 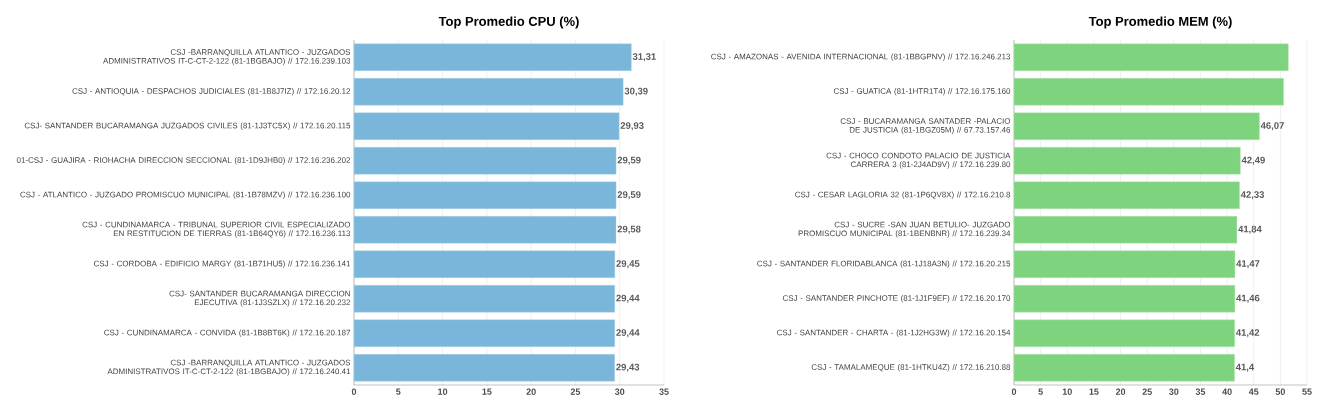 What do you see at coordinates (1245, 367) in the screenshot?
I see `data-label: 41,4` at bounding box center [1245, 367].